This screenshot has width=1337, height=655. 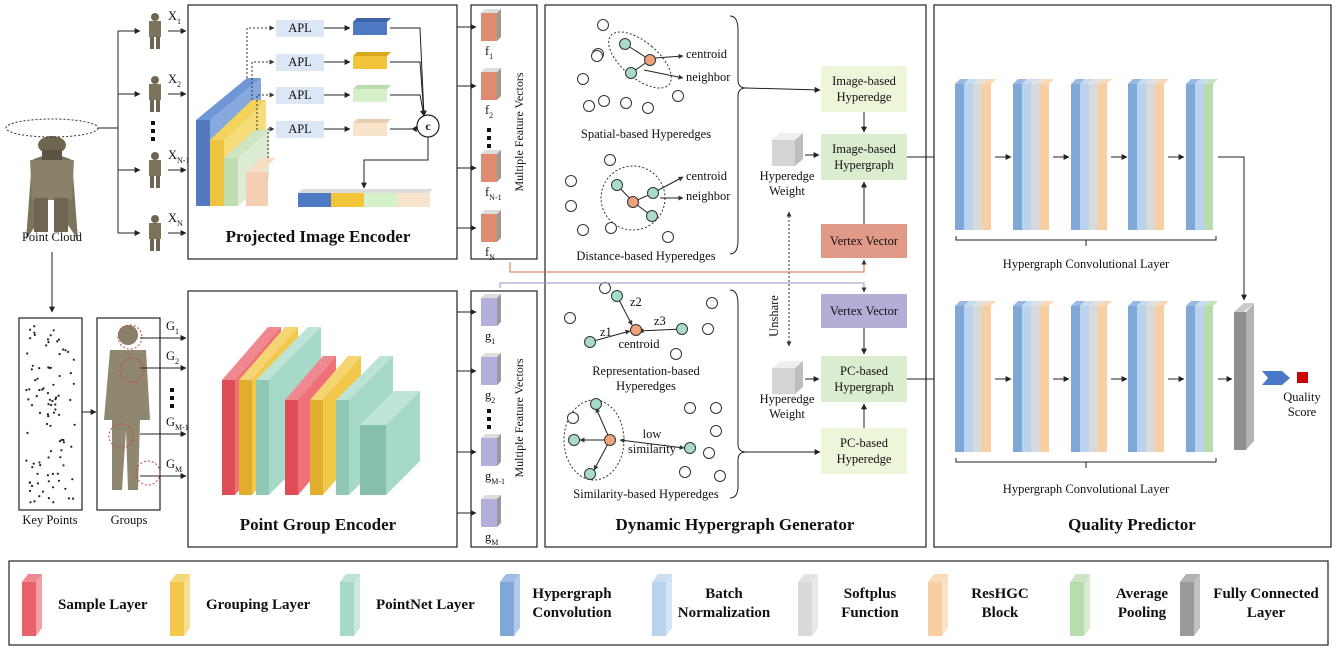 I want to click on pointnet-layer-block, so click(x=373, y=460).